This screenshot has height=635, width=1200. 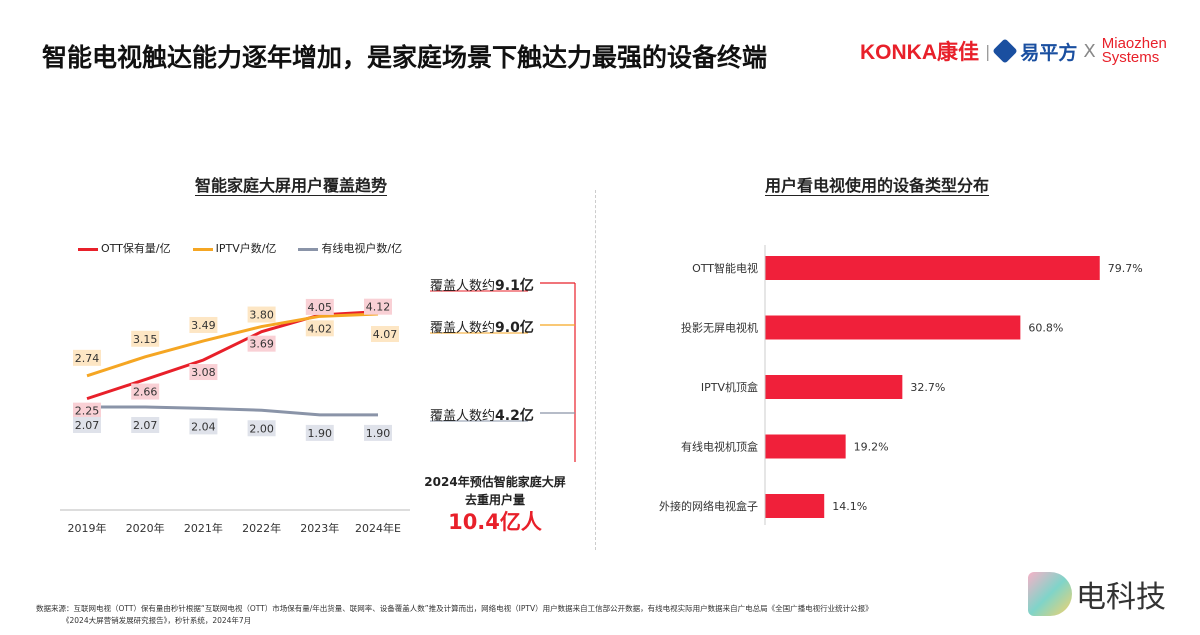 I want to click on legend-iptv: IPTV户数/亿, so click(x=234, y=248).